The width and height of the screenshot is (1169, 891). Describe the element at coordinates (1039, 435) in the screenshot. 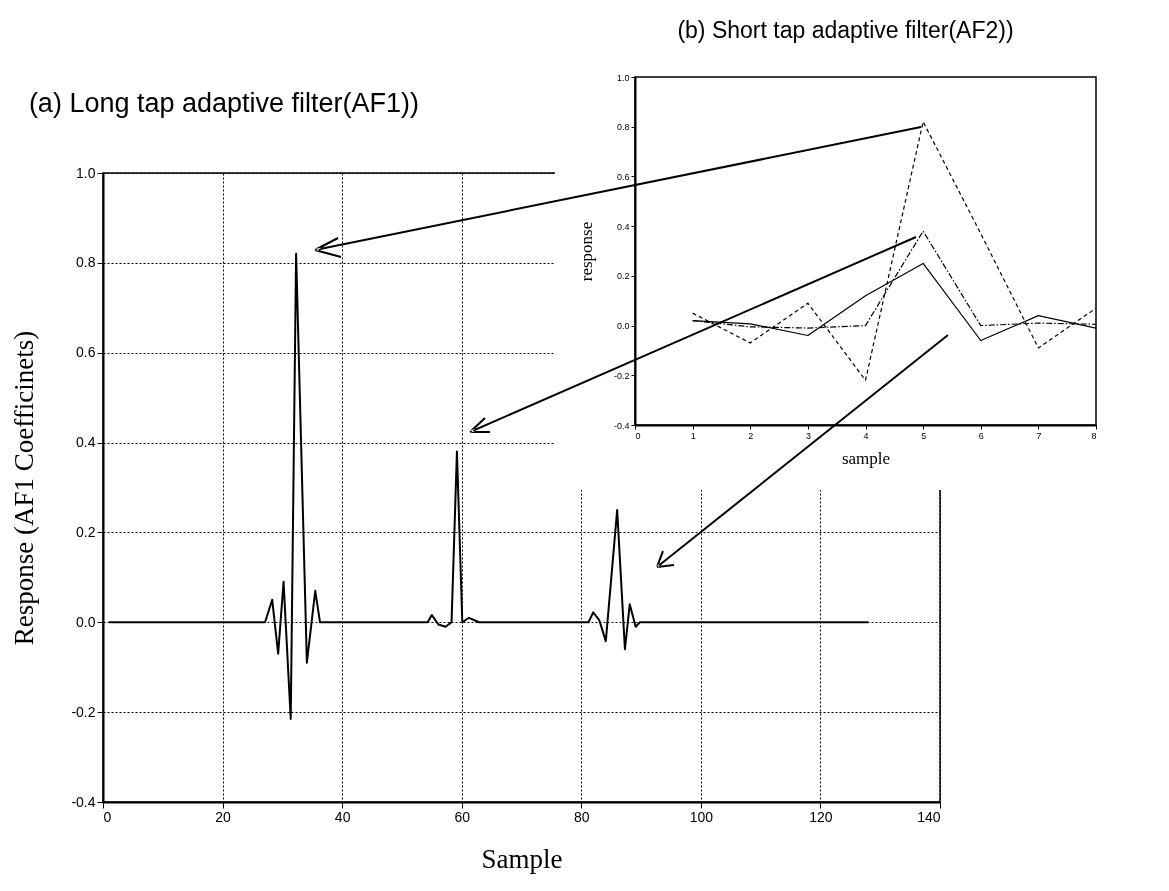

I see `x-tick-label: 7` at that location.